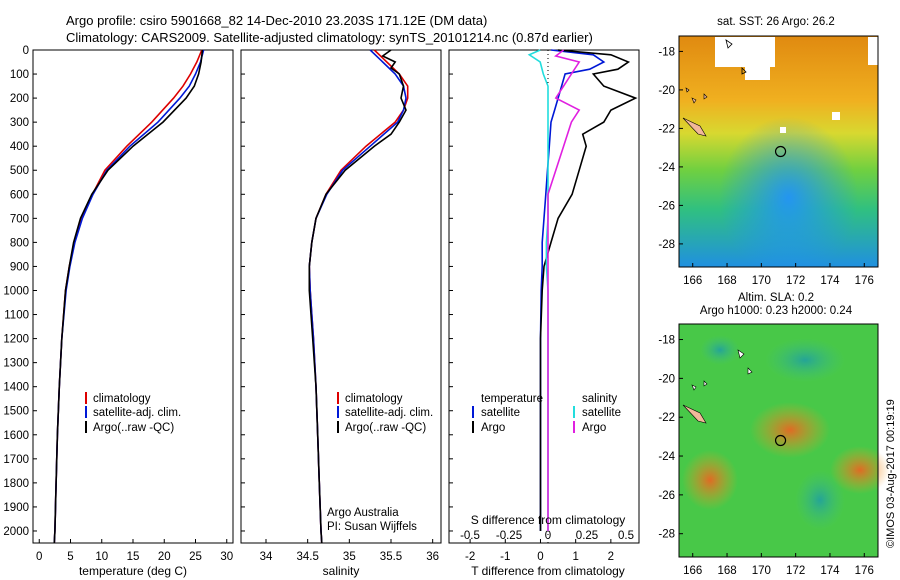 This screenshot has width=900, height=580. What do you see at coordinates (714, 88) in the screenshot?
I see `sst-islands` at bounding box center [714, 88].